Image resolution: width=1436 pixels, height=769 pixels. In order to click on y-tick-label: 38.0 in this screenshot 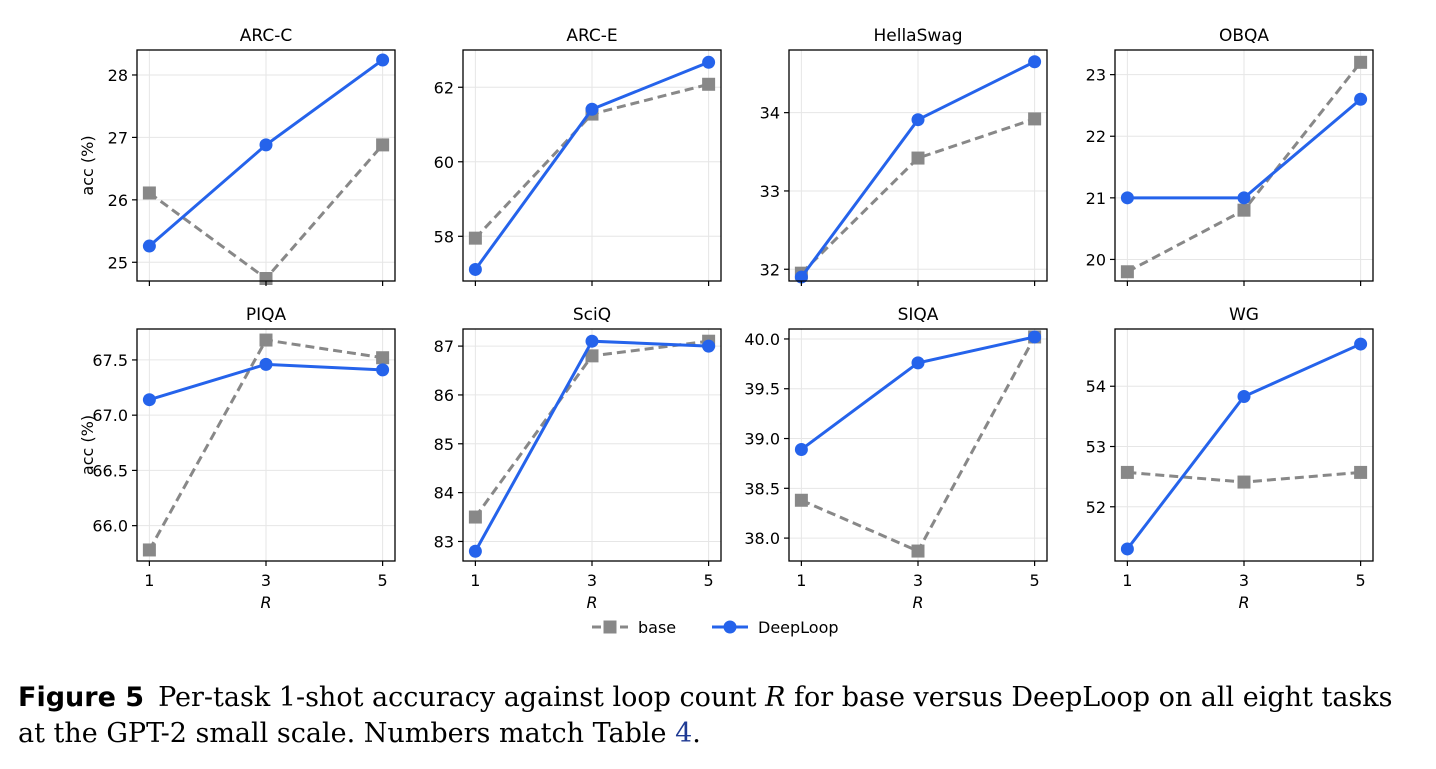, I will do `click(762, 538)`.